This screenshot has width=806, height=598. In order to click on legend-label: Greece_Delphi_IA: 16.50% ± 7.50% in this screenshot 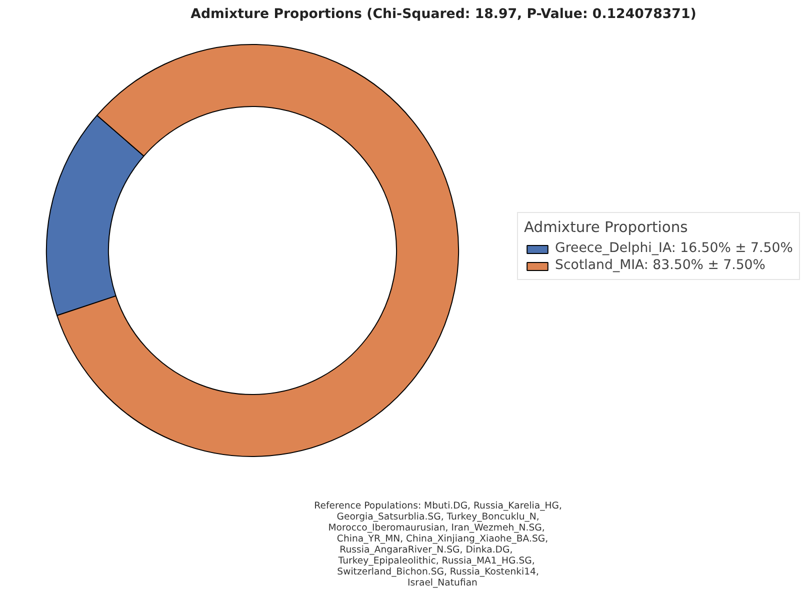, I will do `click(674, 248)`.